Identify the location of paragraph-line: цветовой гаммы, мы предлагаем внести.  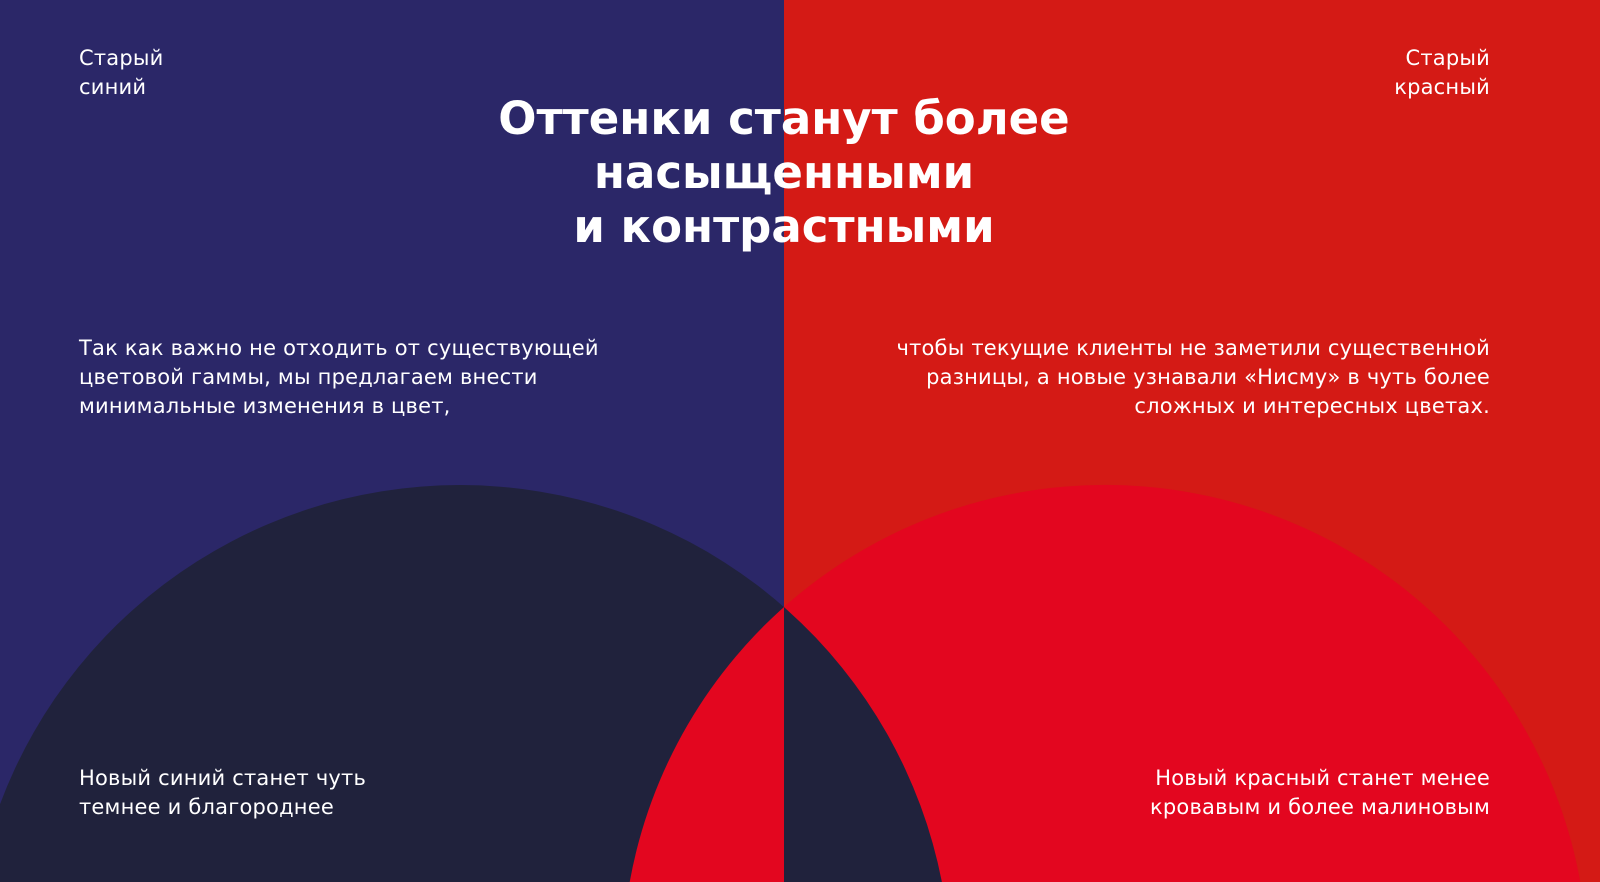
(308, 377).